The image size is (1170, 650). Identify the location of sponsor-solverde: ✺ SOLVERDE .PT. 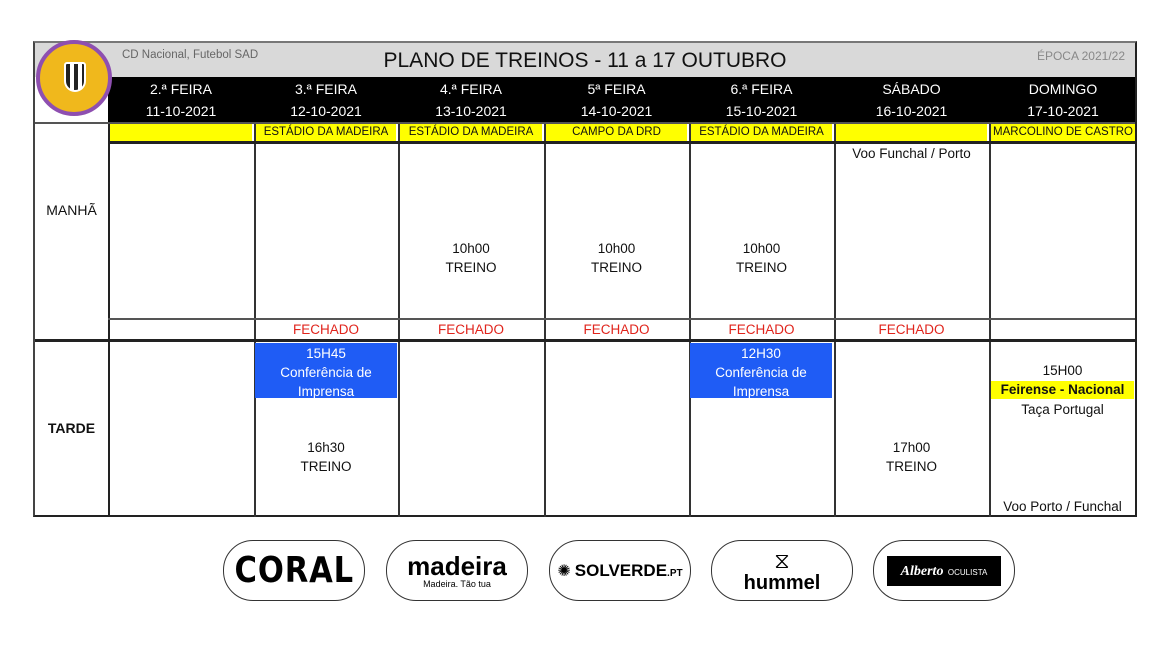
(620, 570).